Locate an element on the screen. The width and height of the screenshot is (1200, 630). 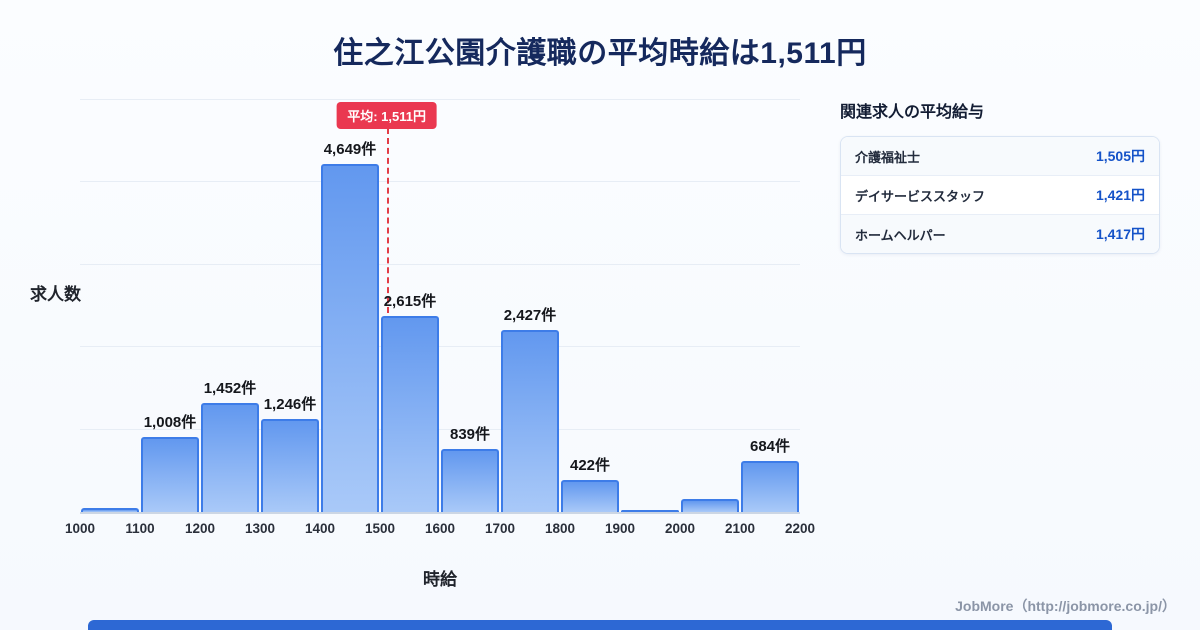
bottom-accent-bar is located at coordinates (600, 625).